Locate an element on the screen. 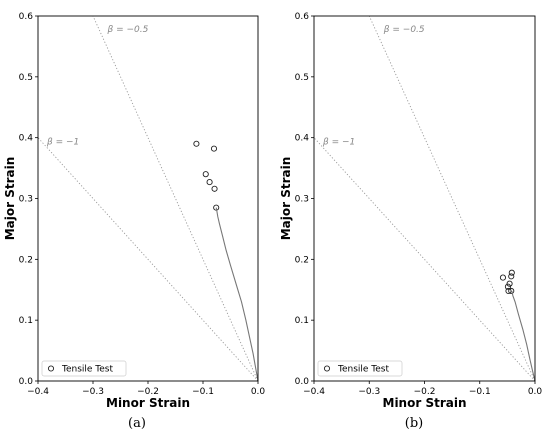  panel-caption: (a) is located at coordinates (137, 423).